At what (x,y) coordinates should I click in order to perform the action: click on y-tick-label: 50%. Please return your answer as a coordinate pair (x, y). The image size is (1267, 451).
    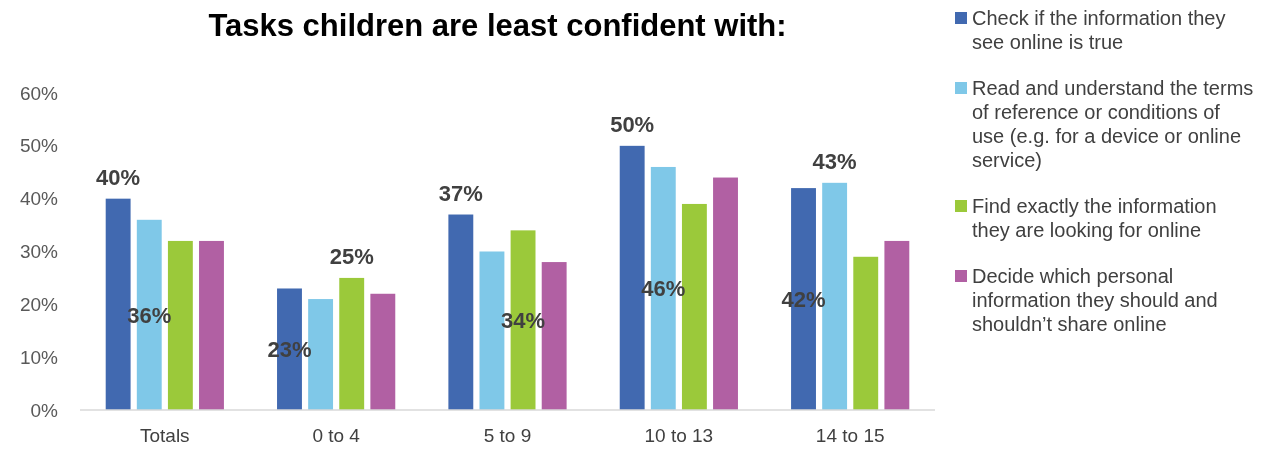
    Looking at the image, I should click on (39, 146).